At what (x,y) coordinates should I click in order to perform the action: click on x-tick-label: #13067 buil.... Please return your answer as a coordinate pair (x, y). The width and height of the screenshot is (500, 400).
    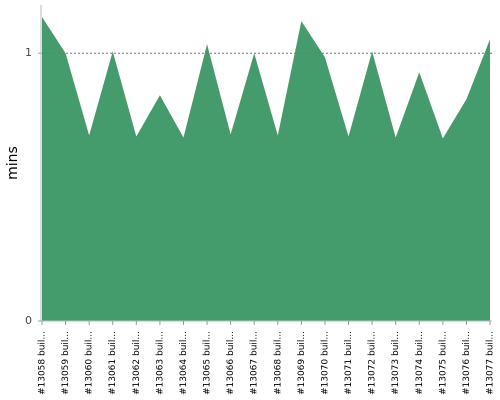
    Looking at the image, I should click on (255, 363).